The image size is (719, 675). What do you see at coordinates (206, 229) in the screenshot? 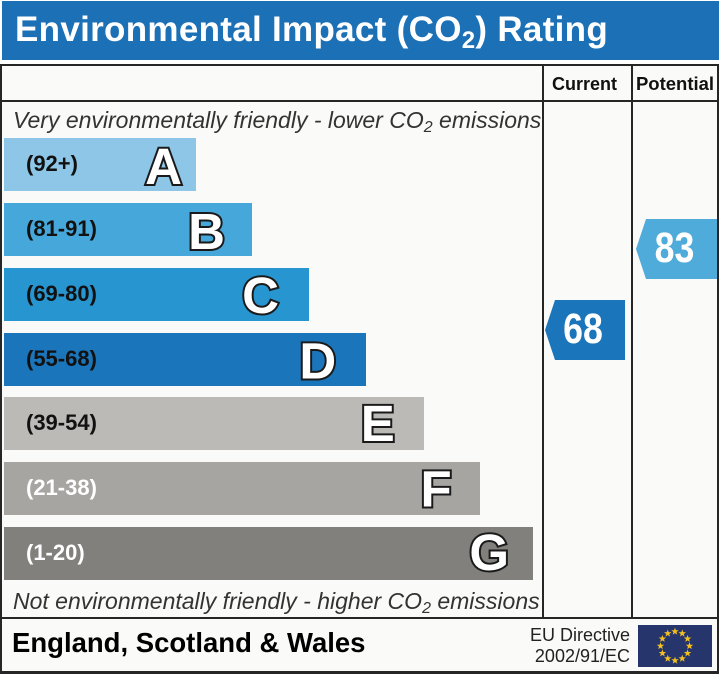
I see `svg-text: B` at bounding box center [206, 229].